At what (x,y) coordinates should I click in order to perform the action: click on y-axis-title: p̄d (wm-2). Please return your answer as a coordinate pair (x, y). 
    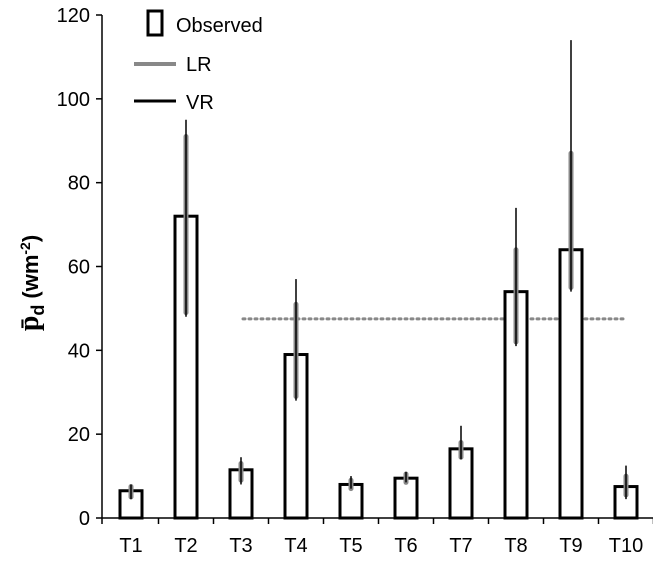
    Looking at the image, I should click on (31, 283).